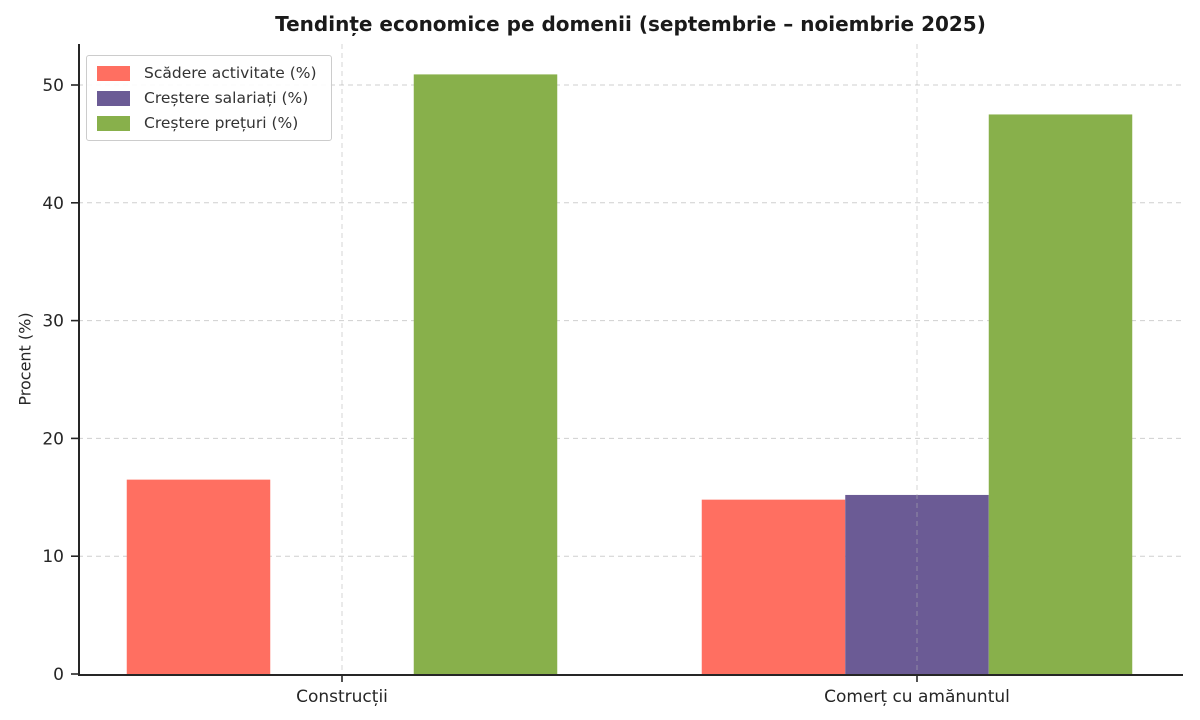 The width and height of the screenshot is (1200, 720). I want to click on y-tick-label-40: 40, so click(53, 204).